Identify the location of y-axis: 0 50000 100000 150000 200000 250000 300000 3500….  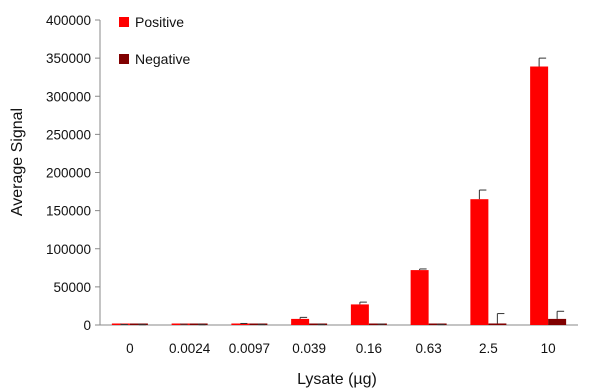
(73, 173).